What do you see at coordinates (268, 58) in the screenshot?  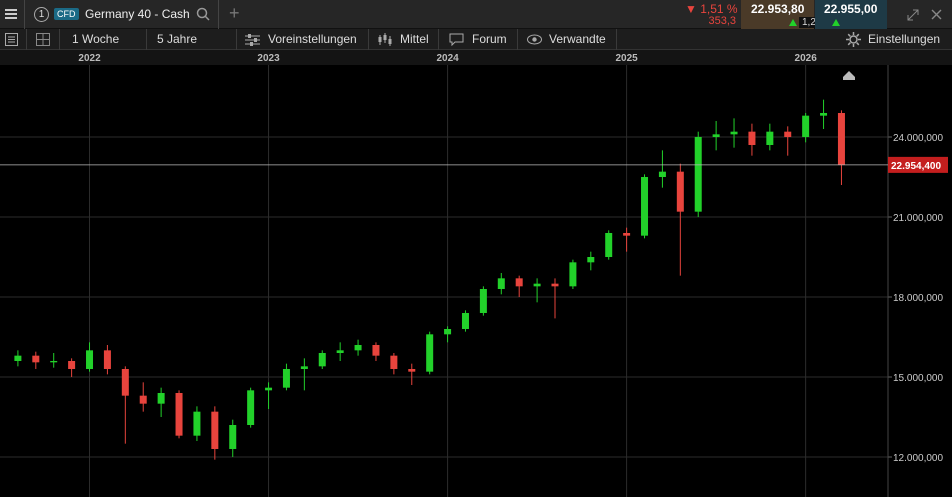 I see `x-tick-label: 2023` at bounding box center [268, 58].